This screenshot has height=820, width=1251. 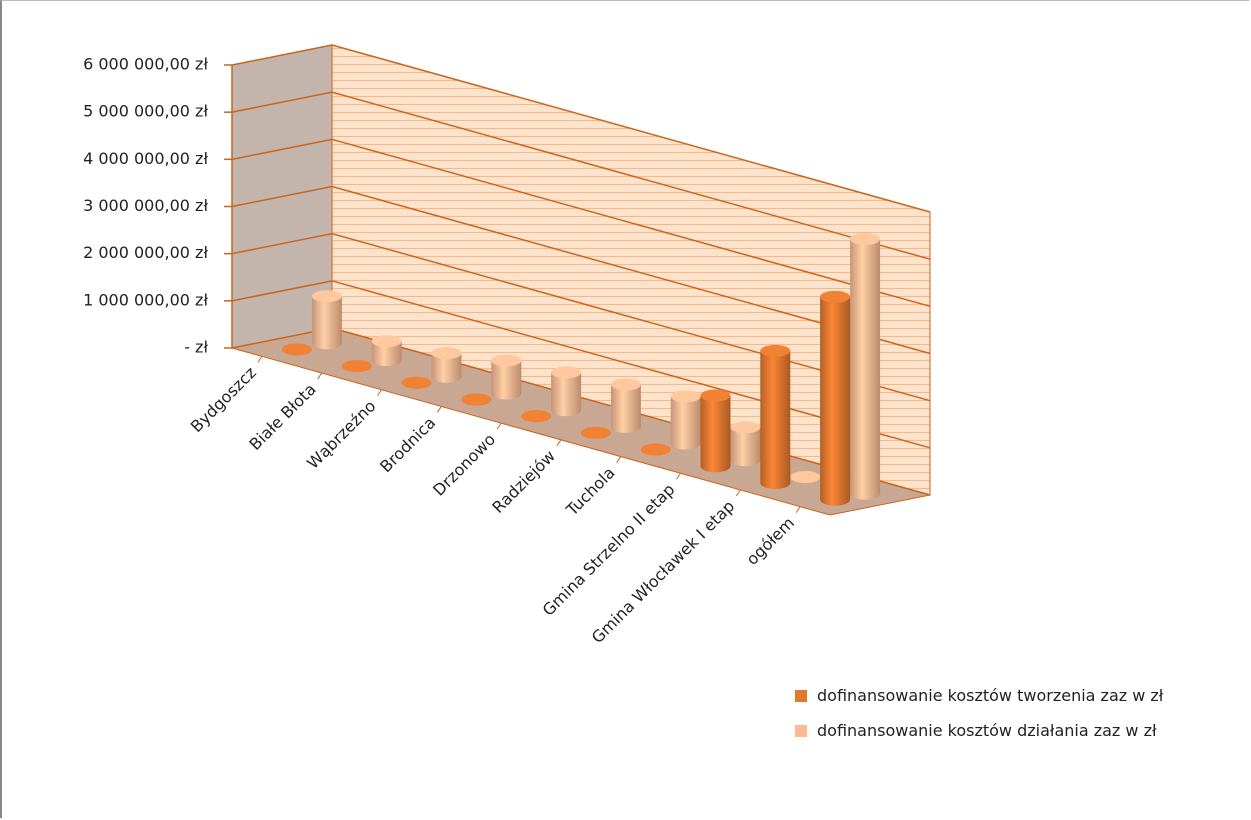 I want to click on x-tick-label: Bydgoszcz, so click(x=223, y=399).